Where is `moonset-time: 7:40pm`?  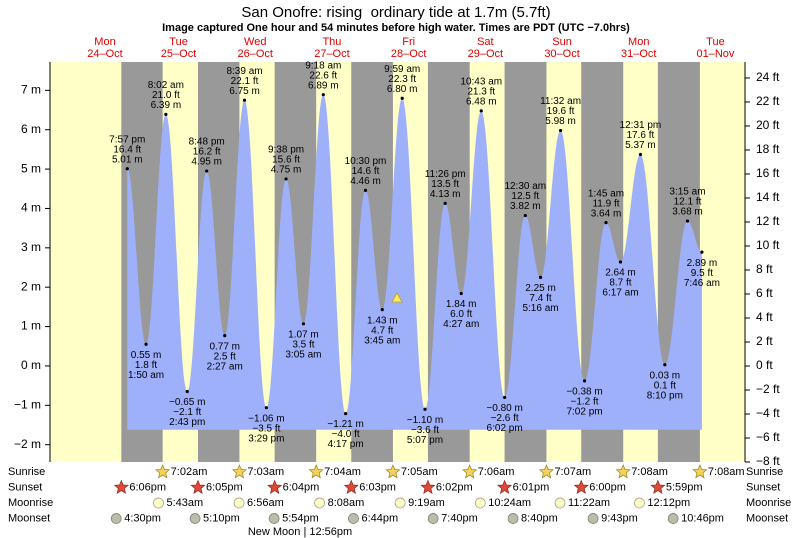 moonset-time: 7:40pm is located at coordinates (459, 518).